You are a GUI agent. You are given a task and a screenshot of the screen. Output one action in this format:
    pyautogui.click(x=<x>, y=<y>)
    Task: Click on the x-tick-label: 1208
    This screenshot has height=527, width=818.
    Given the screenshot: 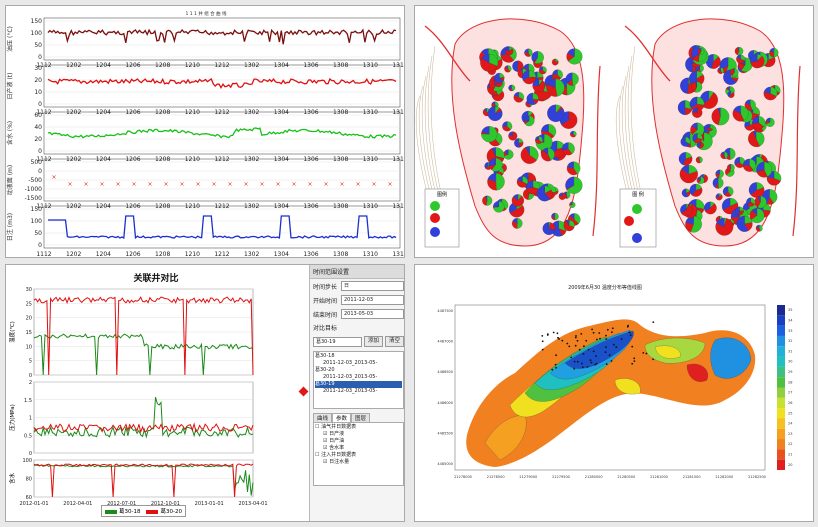 What is the action you would take?
    pyautogui.click(x=162, y=112)
    